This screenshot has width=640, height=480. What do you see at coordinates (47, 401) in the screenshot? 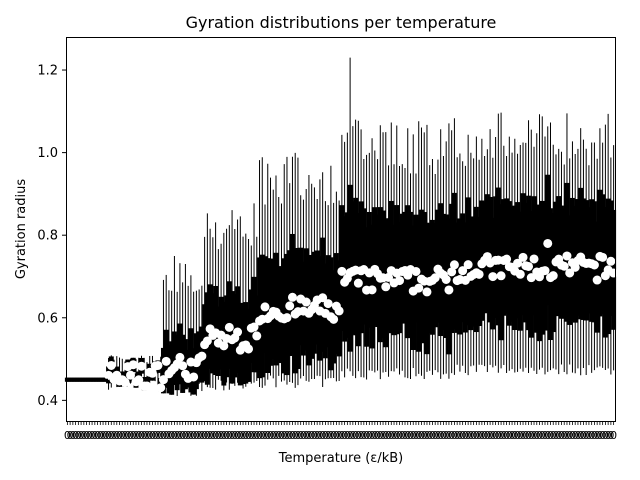
I see `y-tick-label: 0.4` at bounding box center [47, 401].